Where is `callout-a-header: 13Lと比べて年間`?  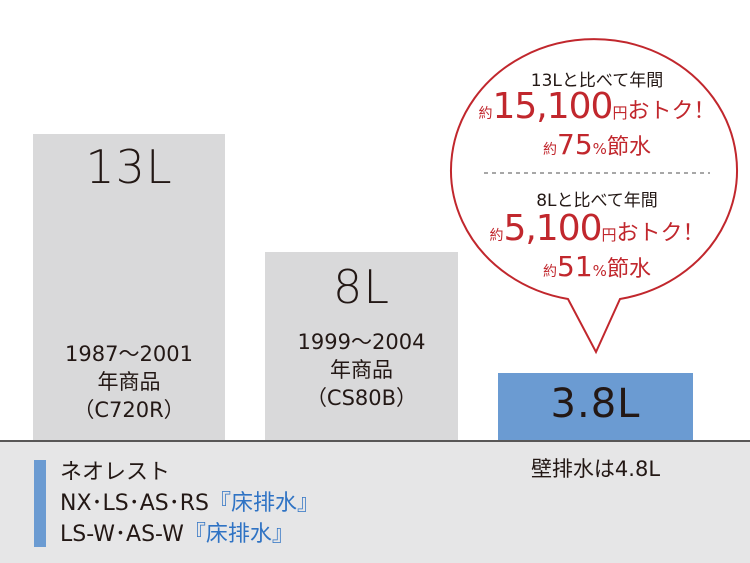 callout-a-header: 13Lと比べて年間 is located at coordinates (597, 81).